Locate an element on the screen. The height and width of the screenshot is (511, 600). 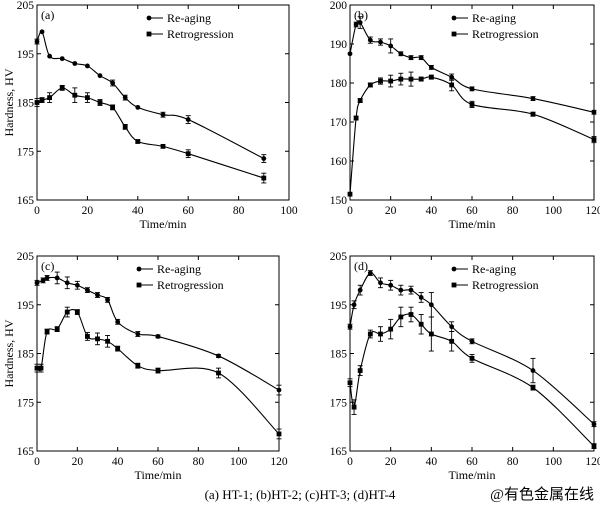
x-tick-label: 100 is located at coordinates (554, 462).